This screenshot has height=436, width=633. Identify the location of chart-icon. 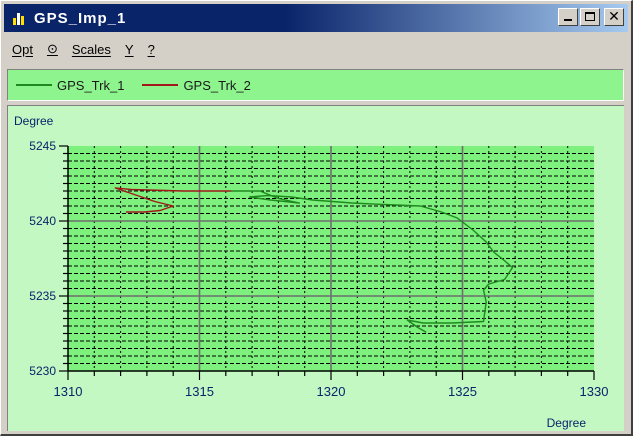
(19, 18).